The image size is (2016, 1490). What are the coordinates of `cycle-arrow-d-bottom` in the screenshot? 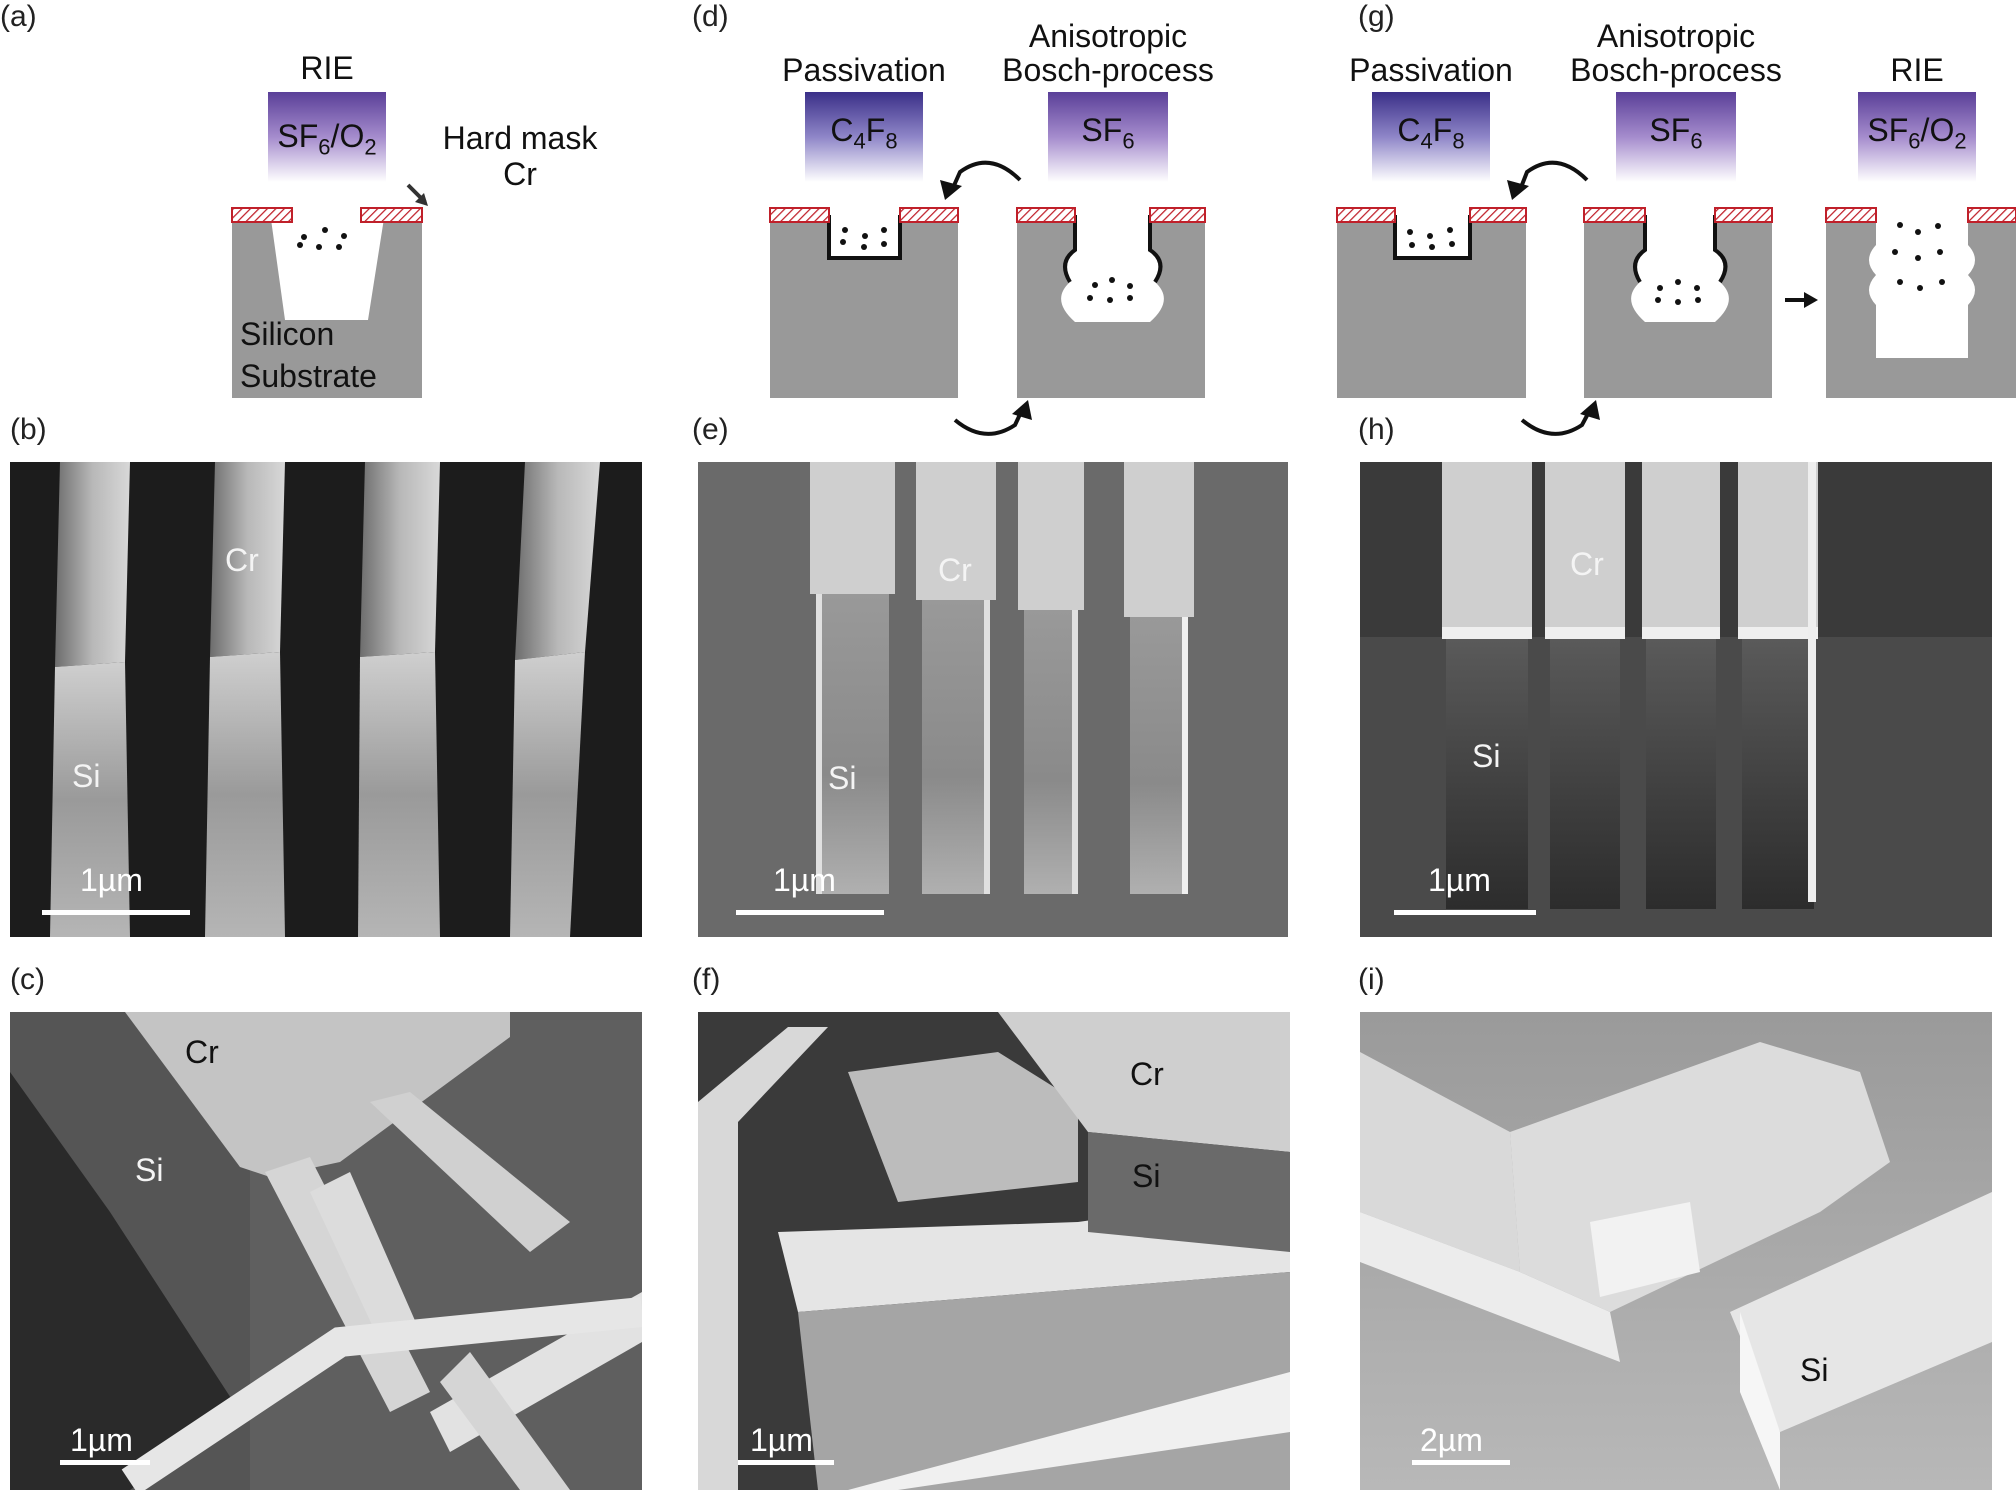 It's located at (988, 422).